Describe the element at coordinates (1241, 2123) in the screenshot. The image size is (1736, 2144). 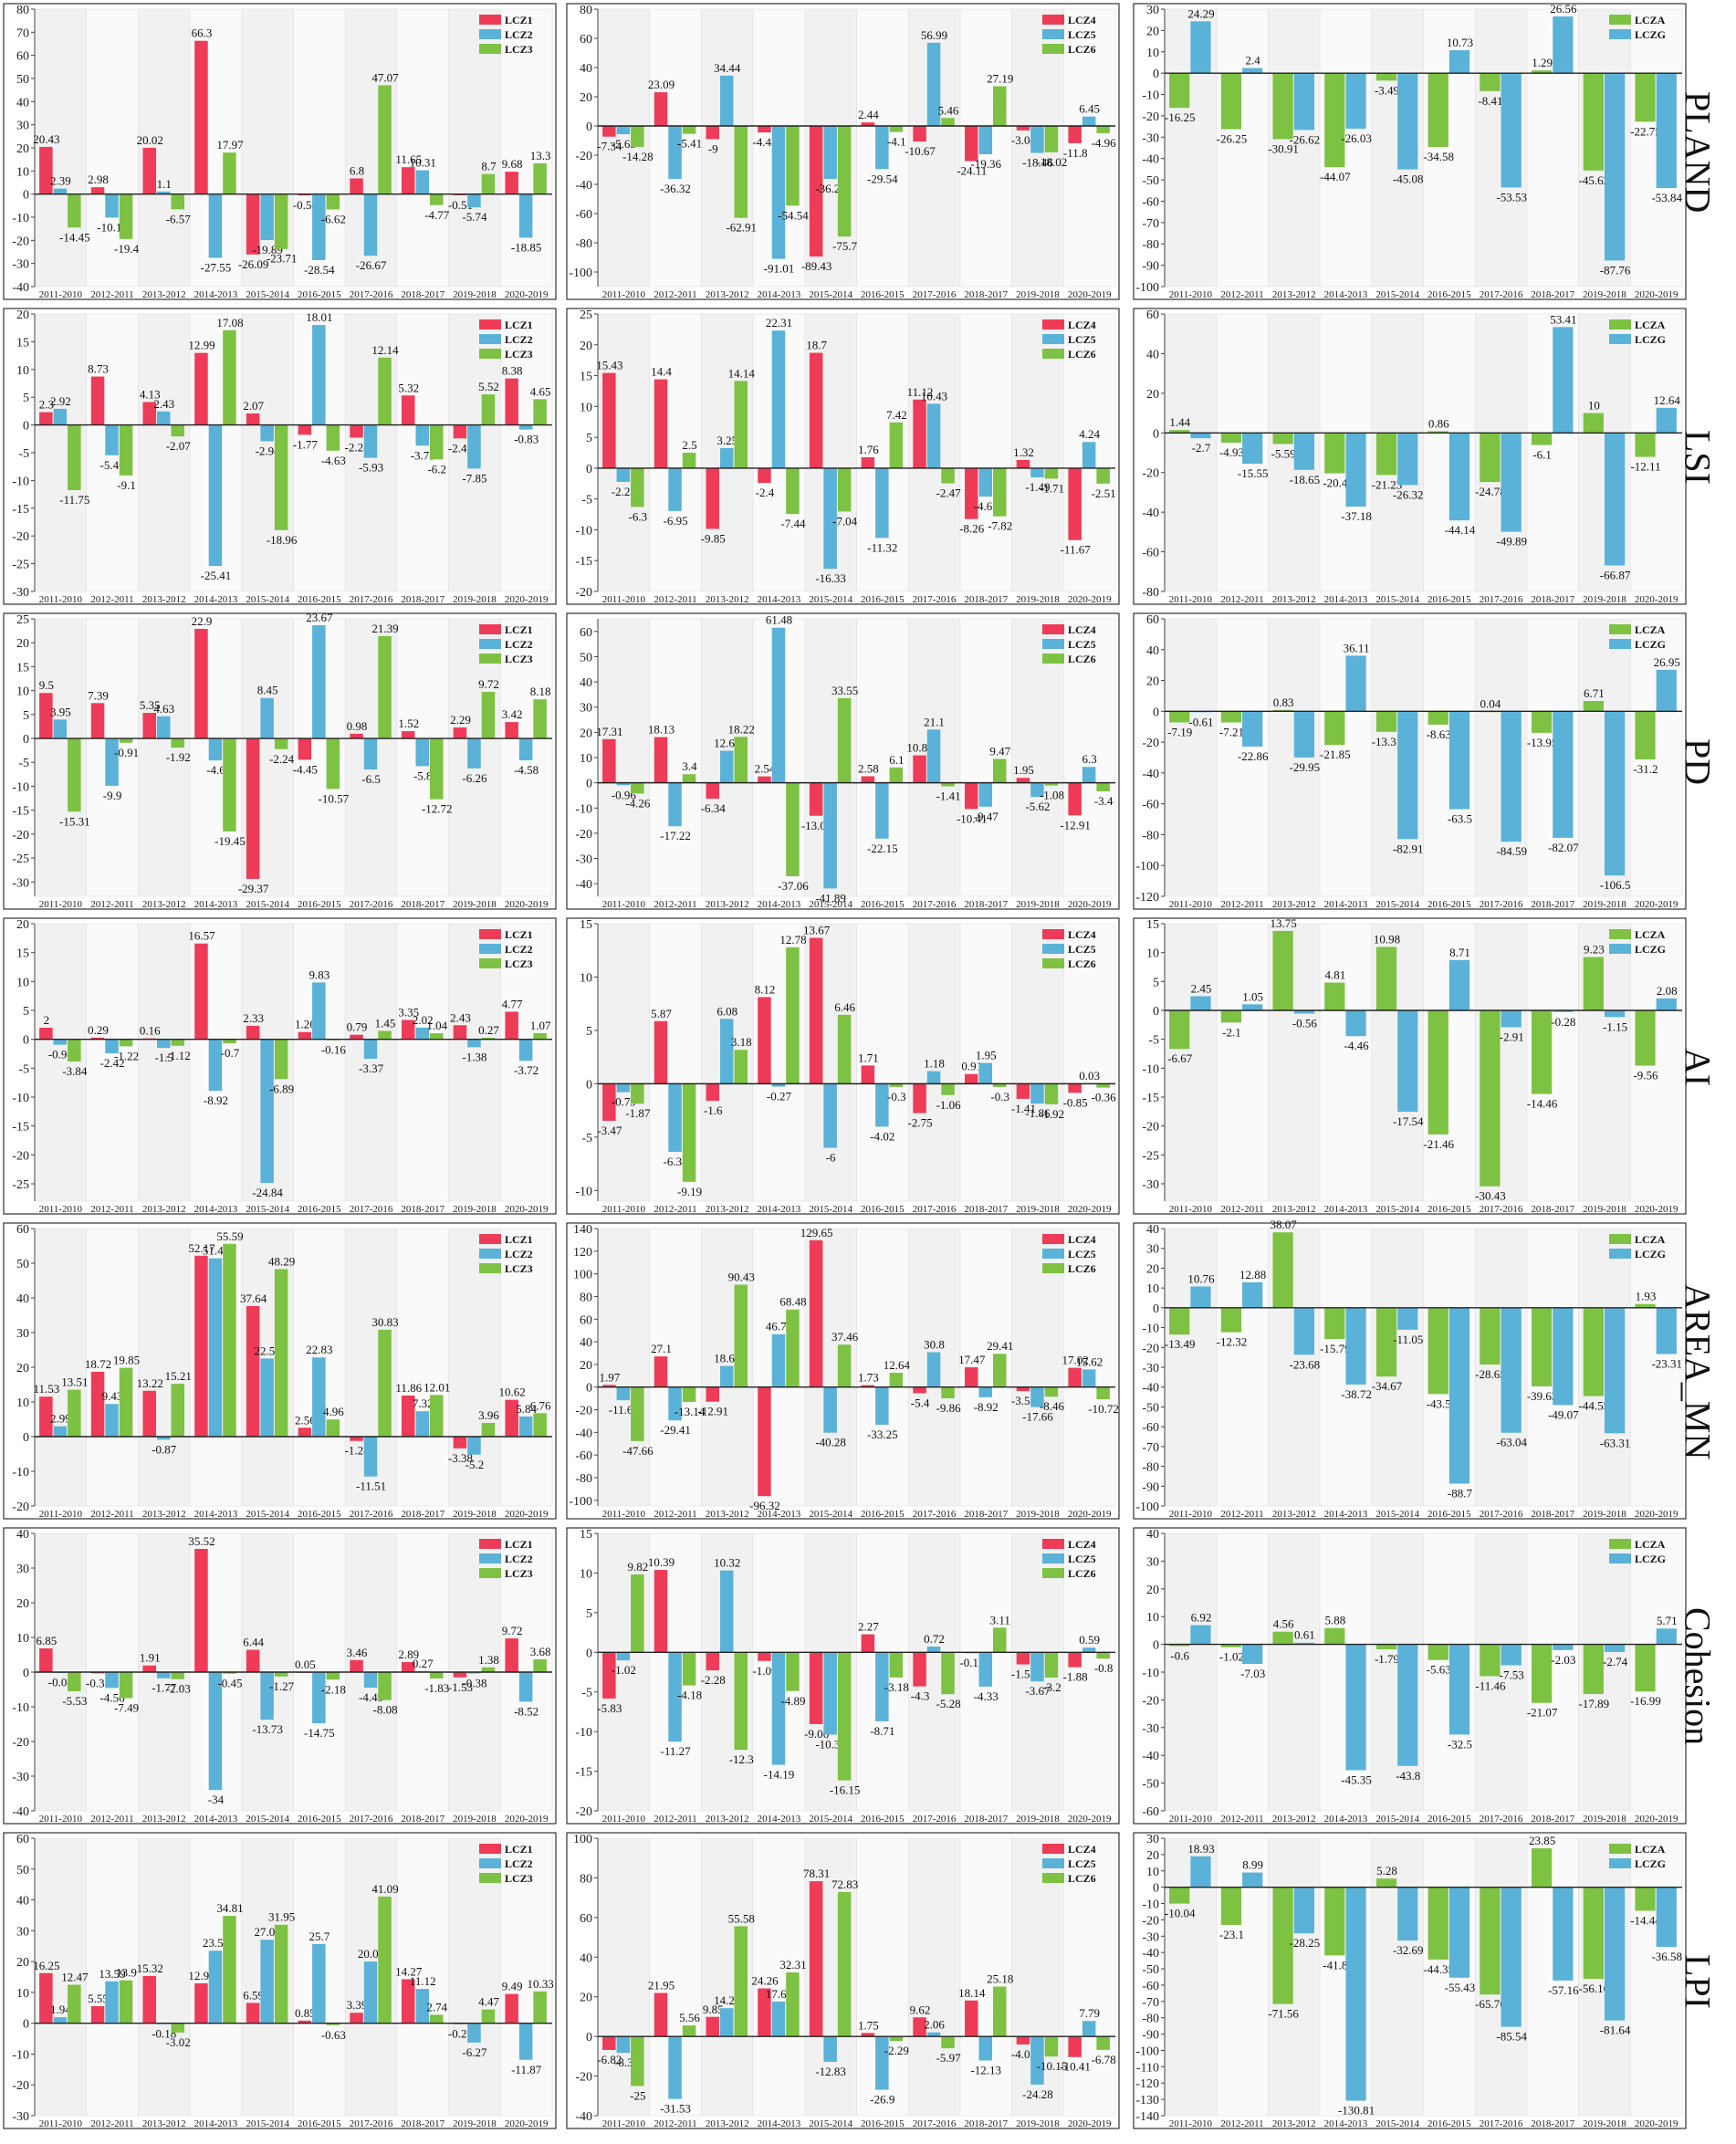
I see `x-tick-label: 2012-2011` at that location.